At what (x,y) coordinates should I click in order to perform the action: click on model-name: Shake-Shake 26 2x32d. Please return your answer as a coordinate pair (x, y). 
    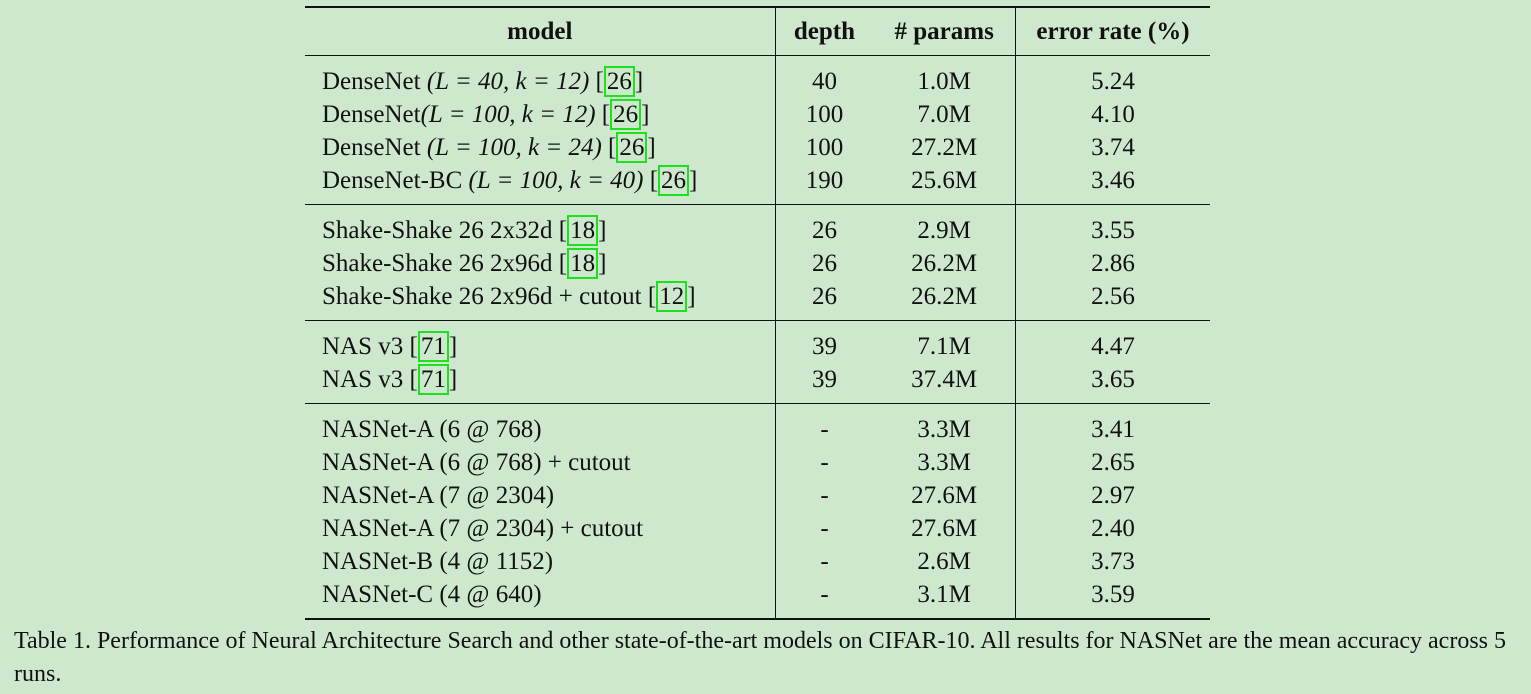
    Looking at the image, I should click on (437, 230).